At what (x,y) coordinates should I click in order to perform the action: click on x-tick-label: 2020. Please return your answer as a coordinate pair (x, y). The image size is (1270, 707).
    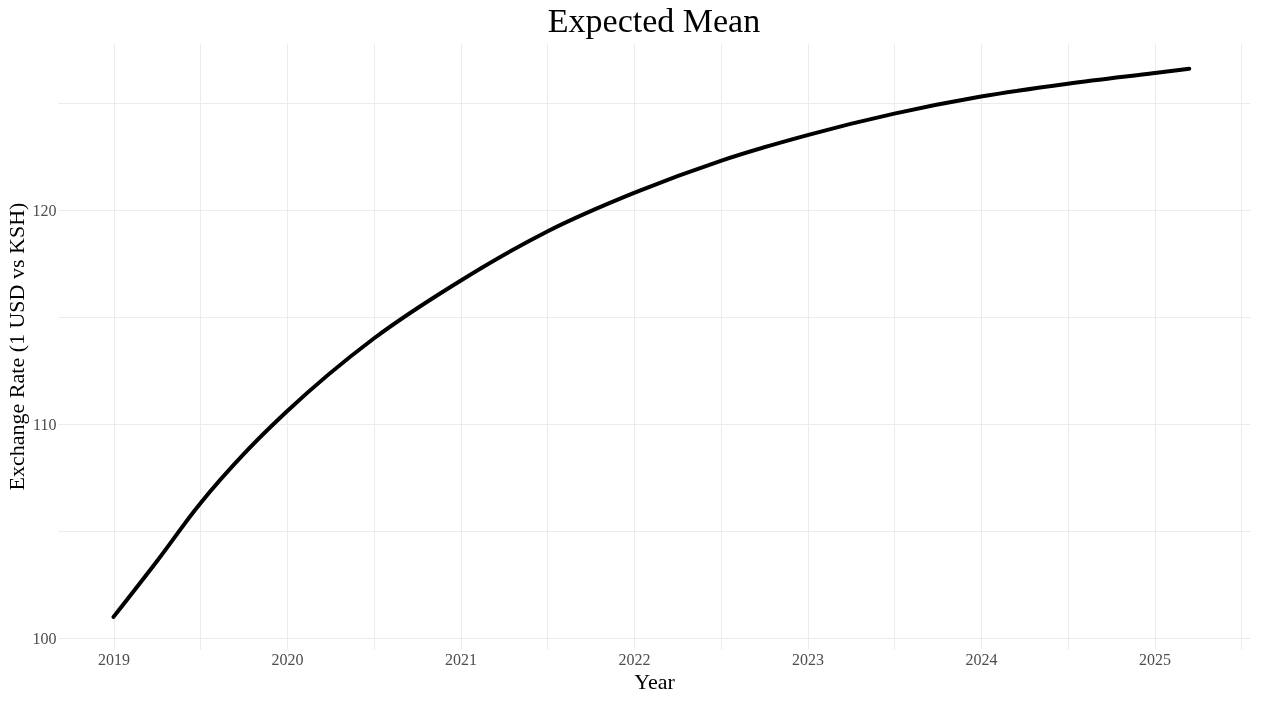
    Looking at the image, I should click on (287, 659).